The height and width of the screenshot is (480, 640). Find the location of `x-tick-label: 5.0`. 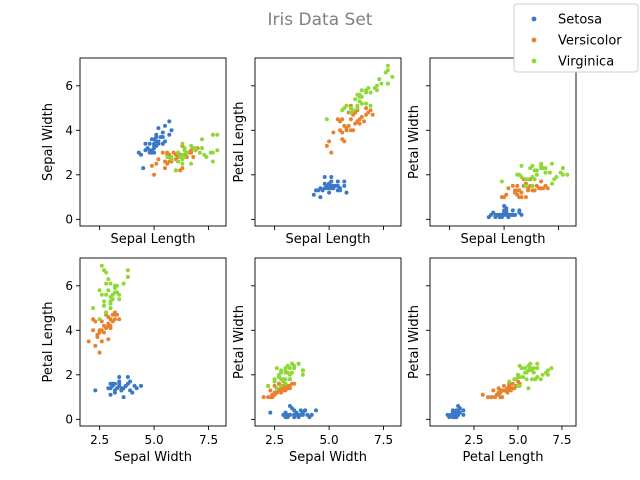

x-tick-label: 5.0 is located at coordinates (154, 440).